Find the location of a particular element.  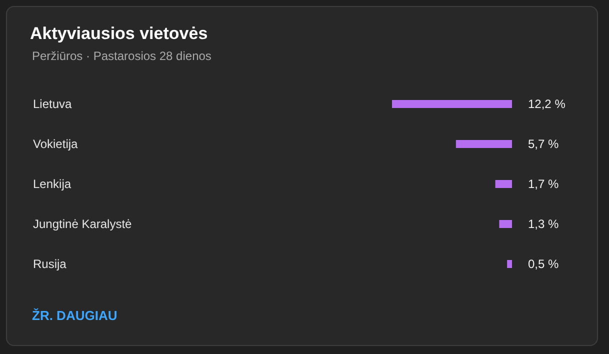

data-label: 5,7 % is located at coordinates (544, 144).